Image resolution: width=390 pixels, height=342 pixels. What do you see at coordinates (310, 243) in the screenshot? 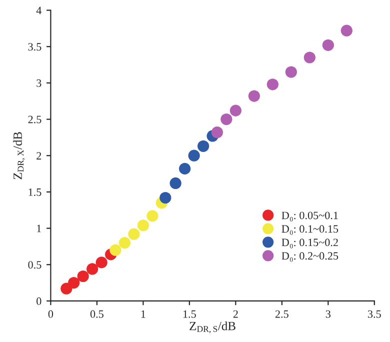
I see `legend-label: D₀: 0.15~0.2` at bounding box center [310, 243].